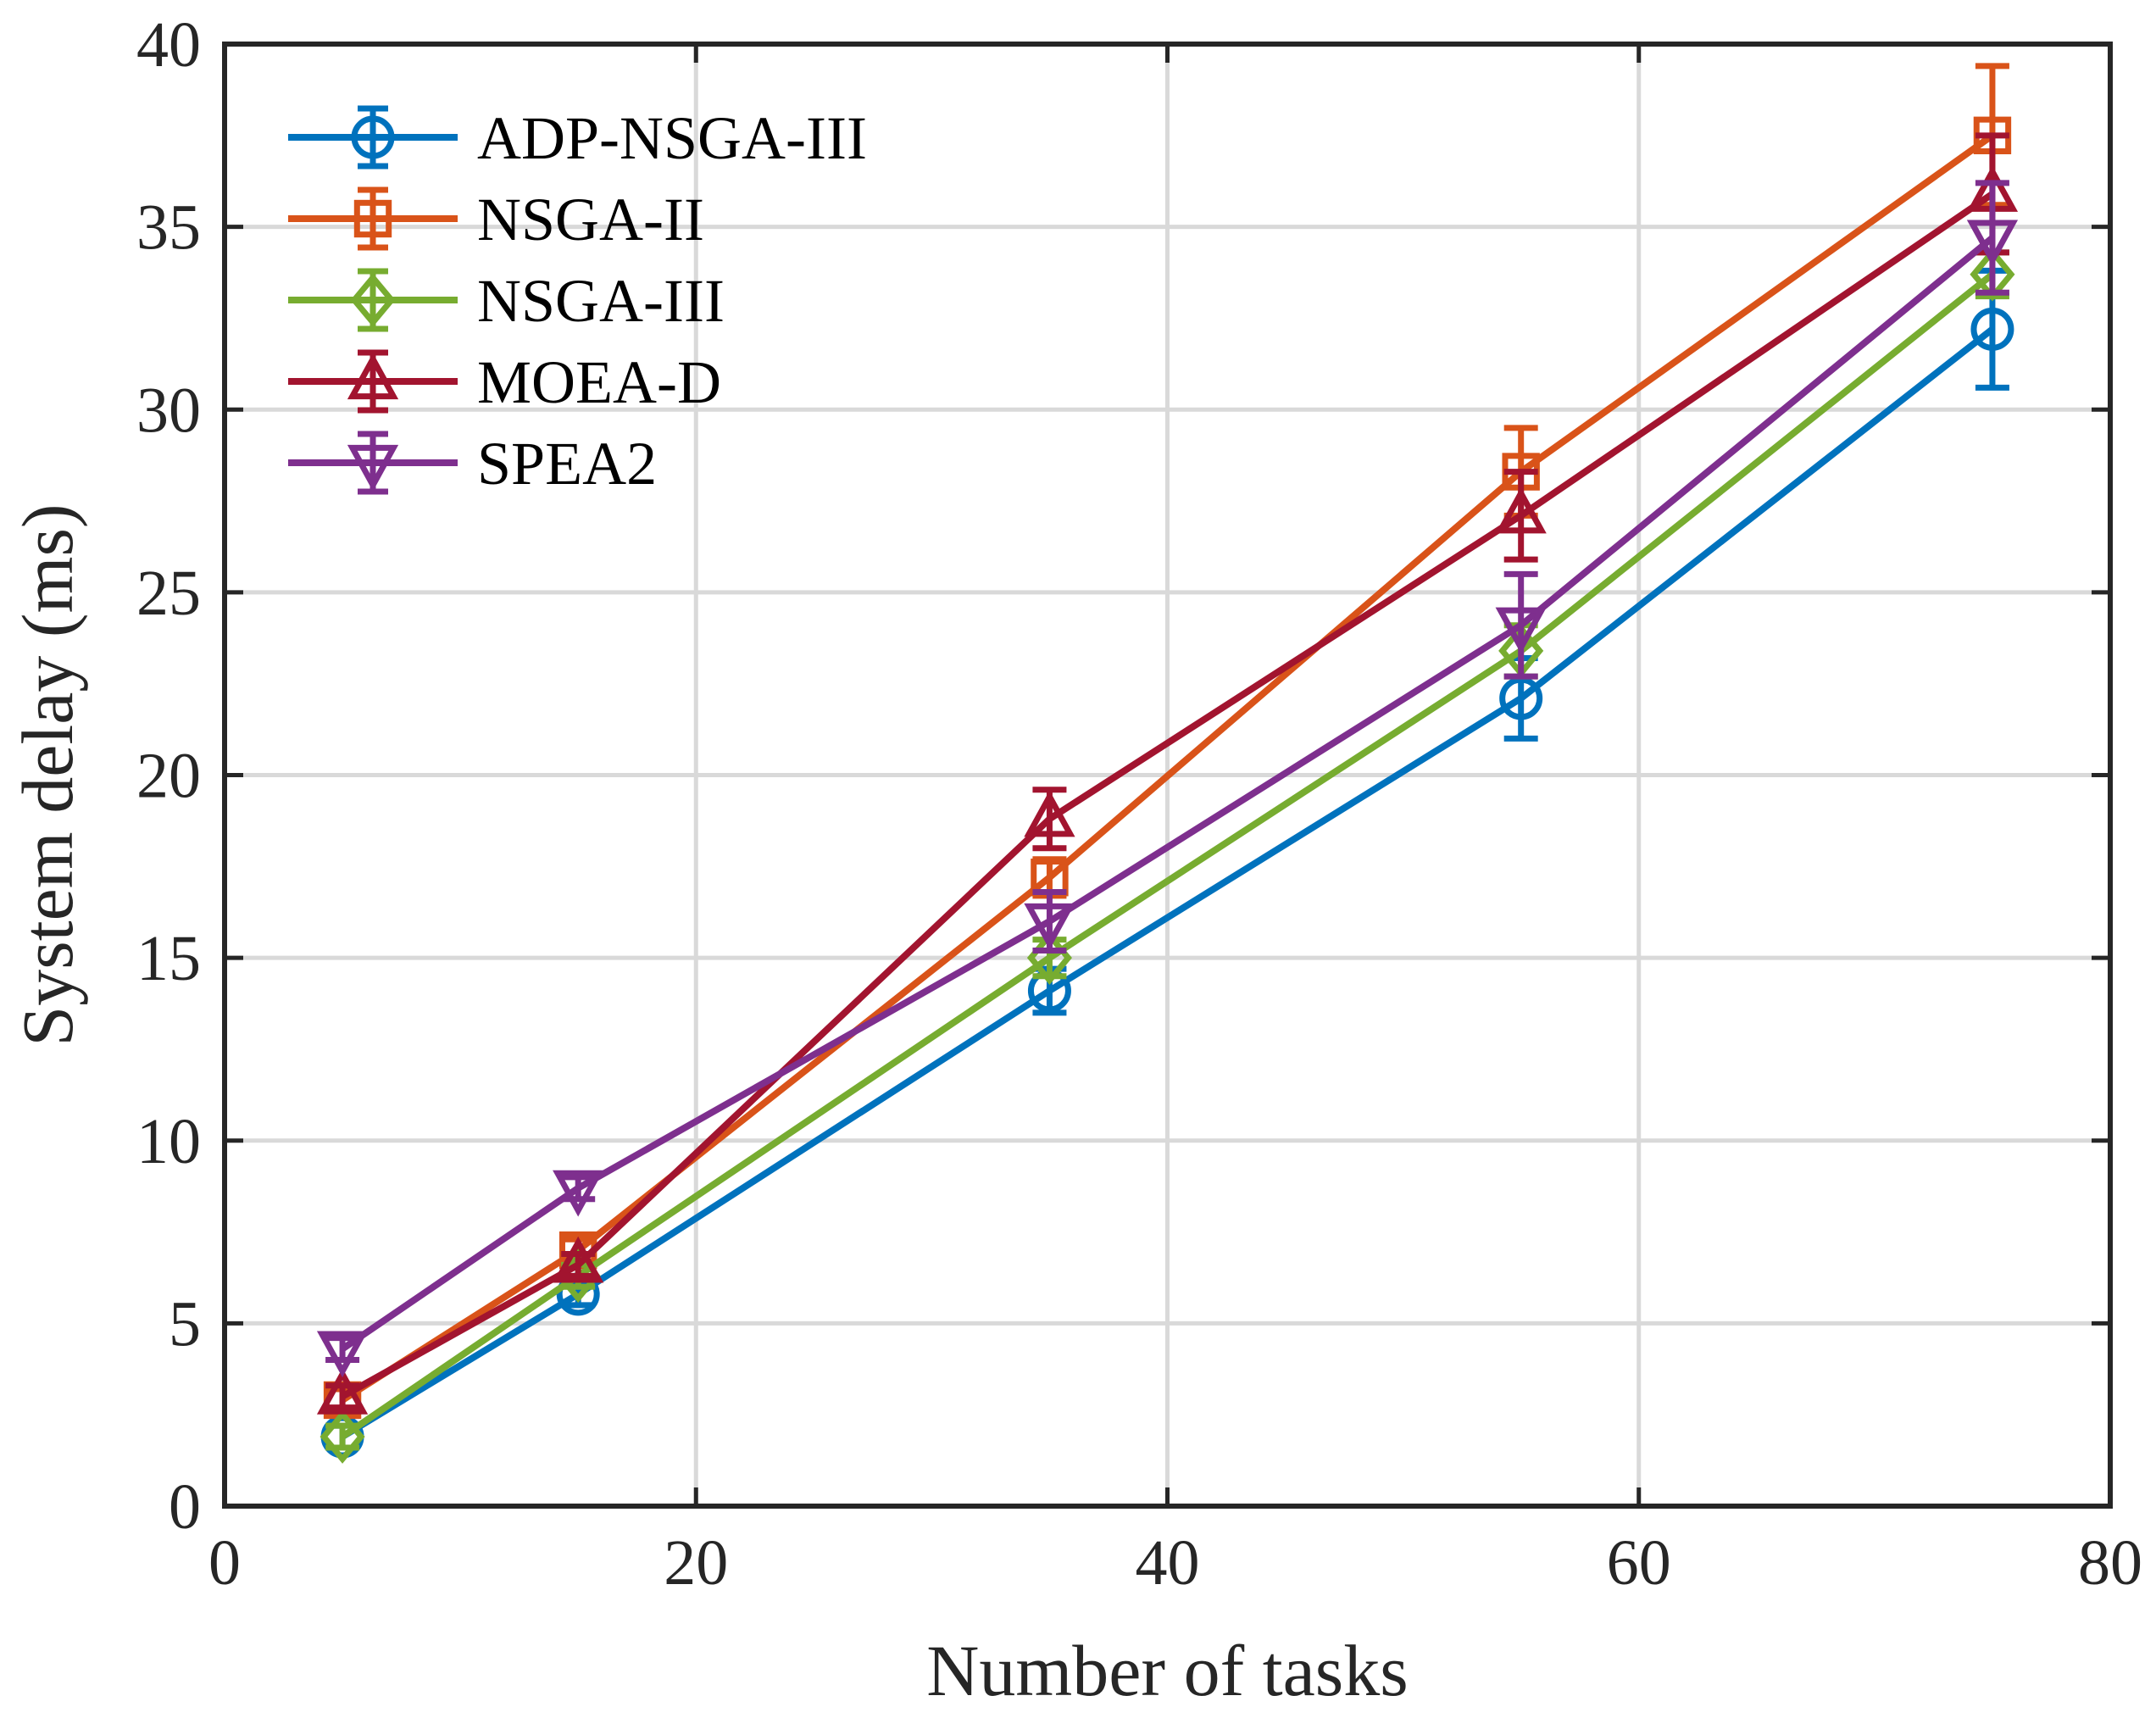 The image size is (2156, 1718). Describe the element at coordinates (672, 138) in the screenshot. I see `legend-label: ADP-NSGA-III` at that location.